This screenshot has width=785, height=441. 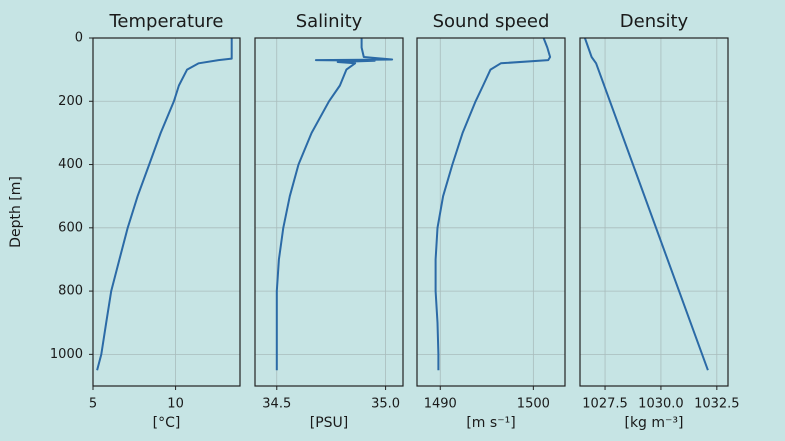 What do you see at coordinates (490, 423) in the screenshot?
I see `x-axis-label: [m s⁻¹]` at bounding box center [490, 423].